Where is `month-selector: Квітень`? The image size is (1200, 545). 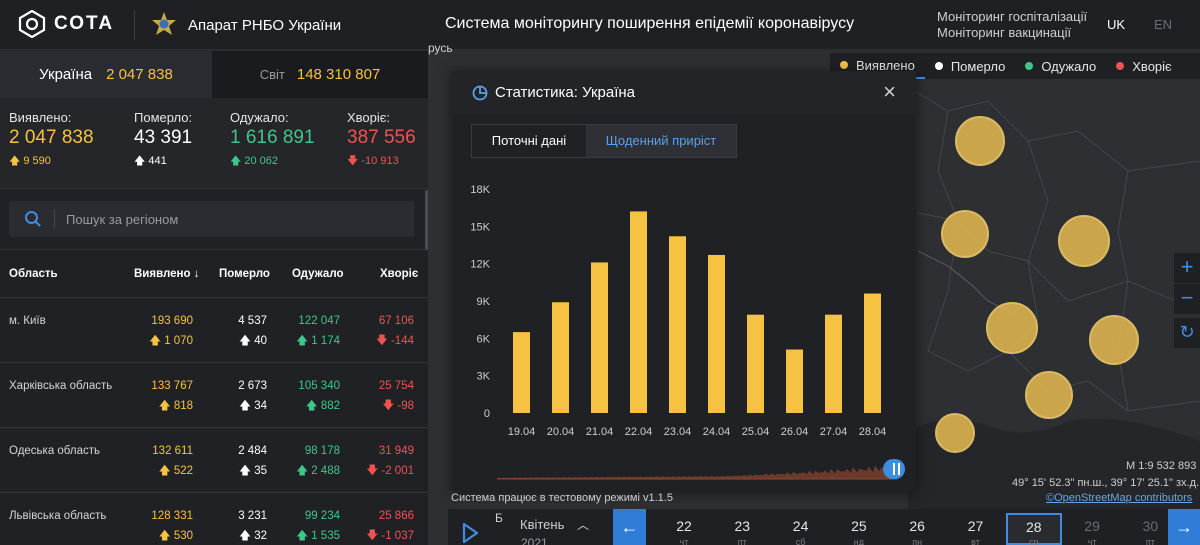 month-selector: Квітень is located at coordinates (542, 524).